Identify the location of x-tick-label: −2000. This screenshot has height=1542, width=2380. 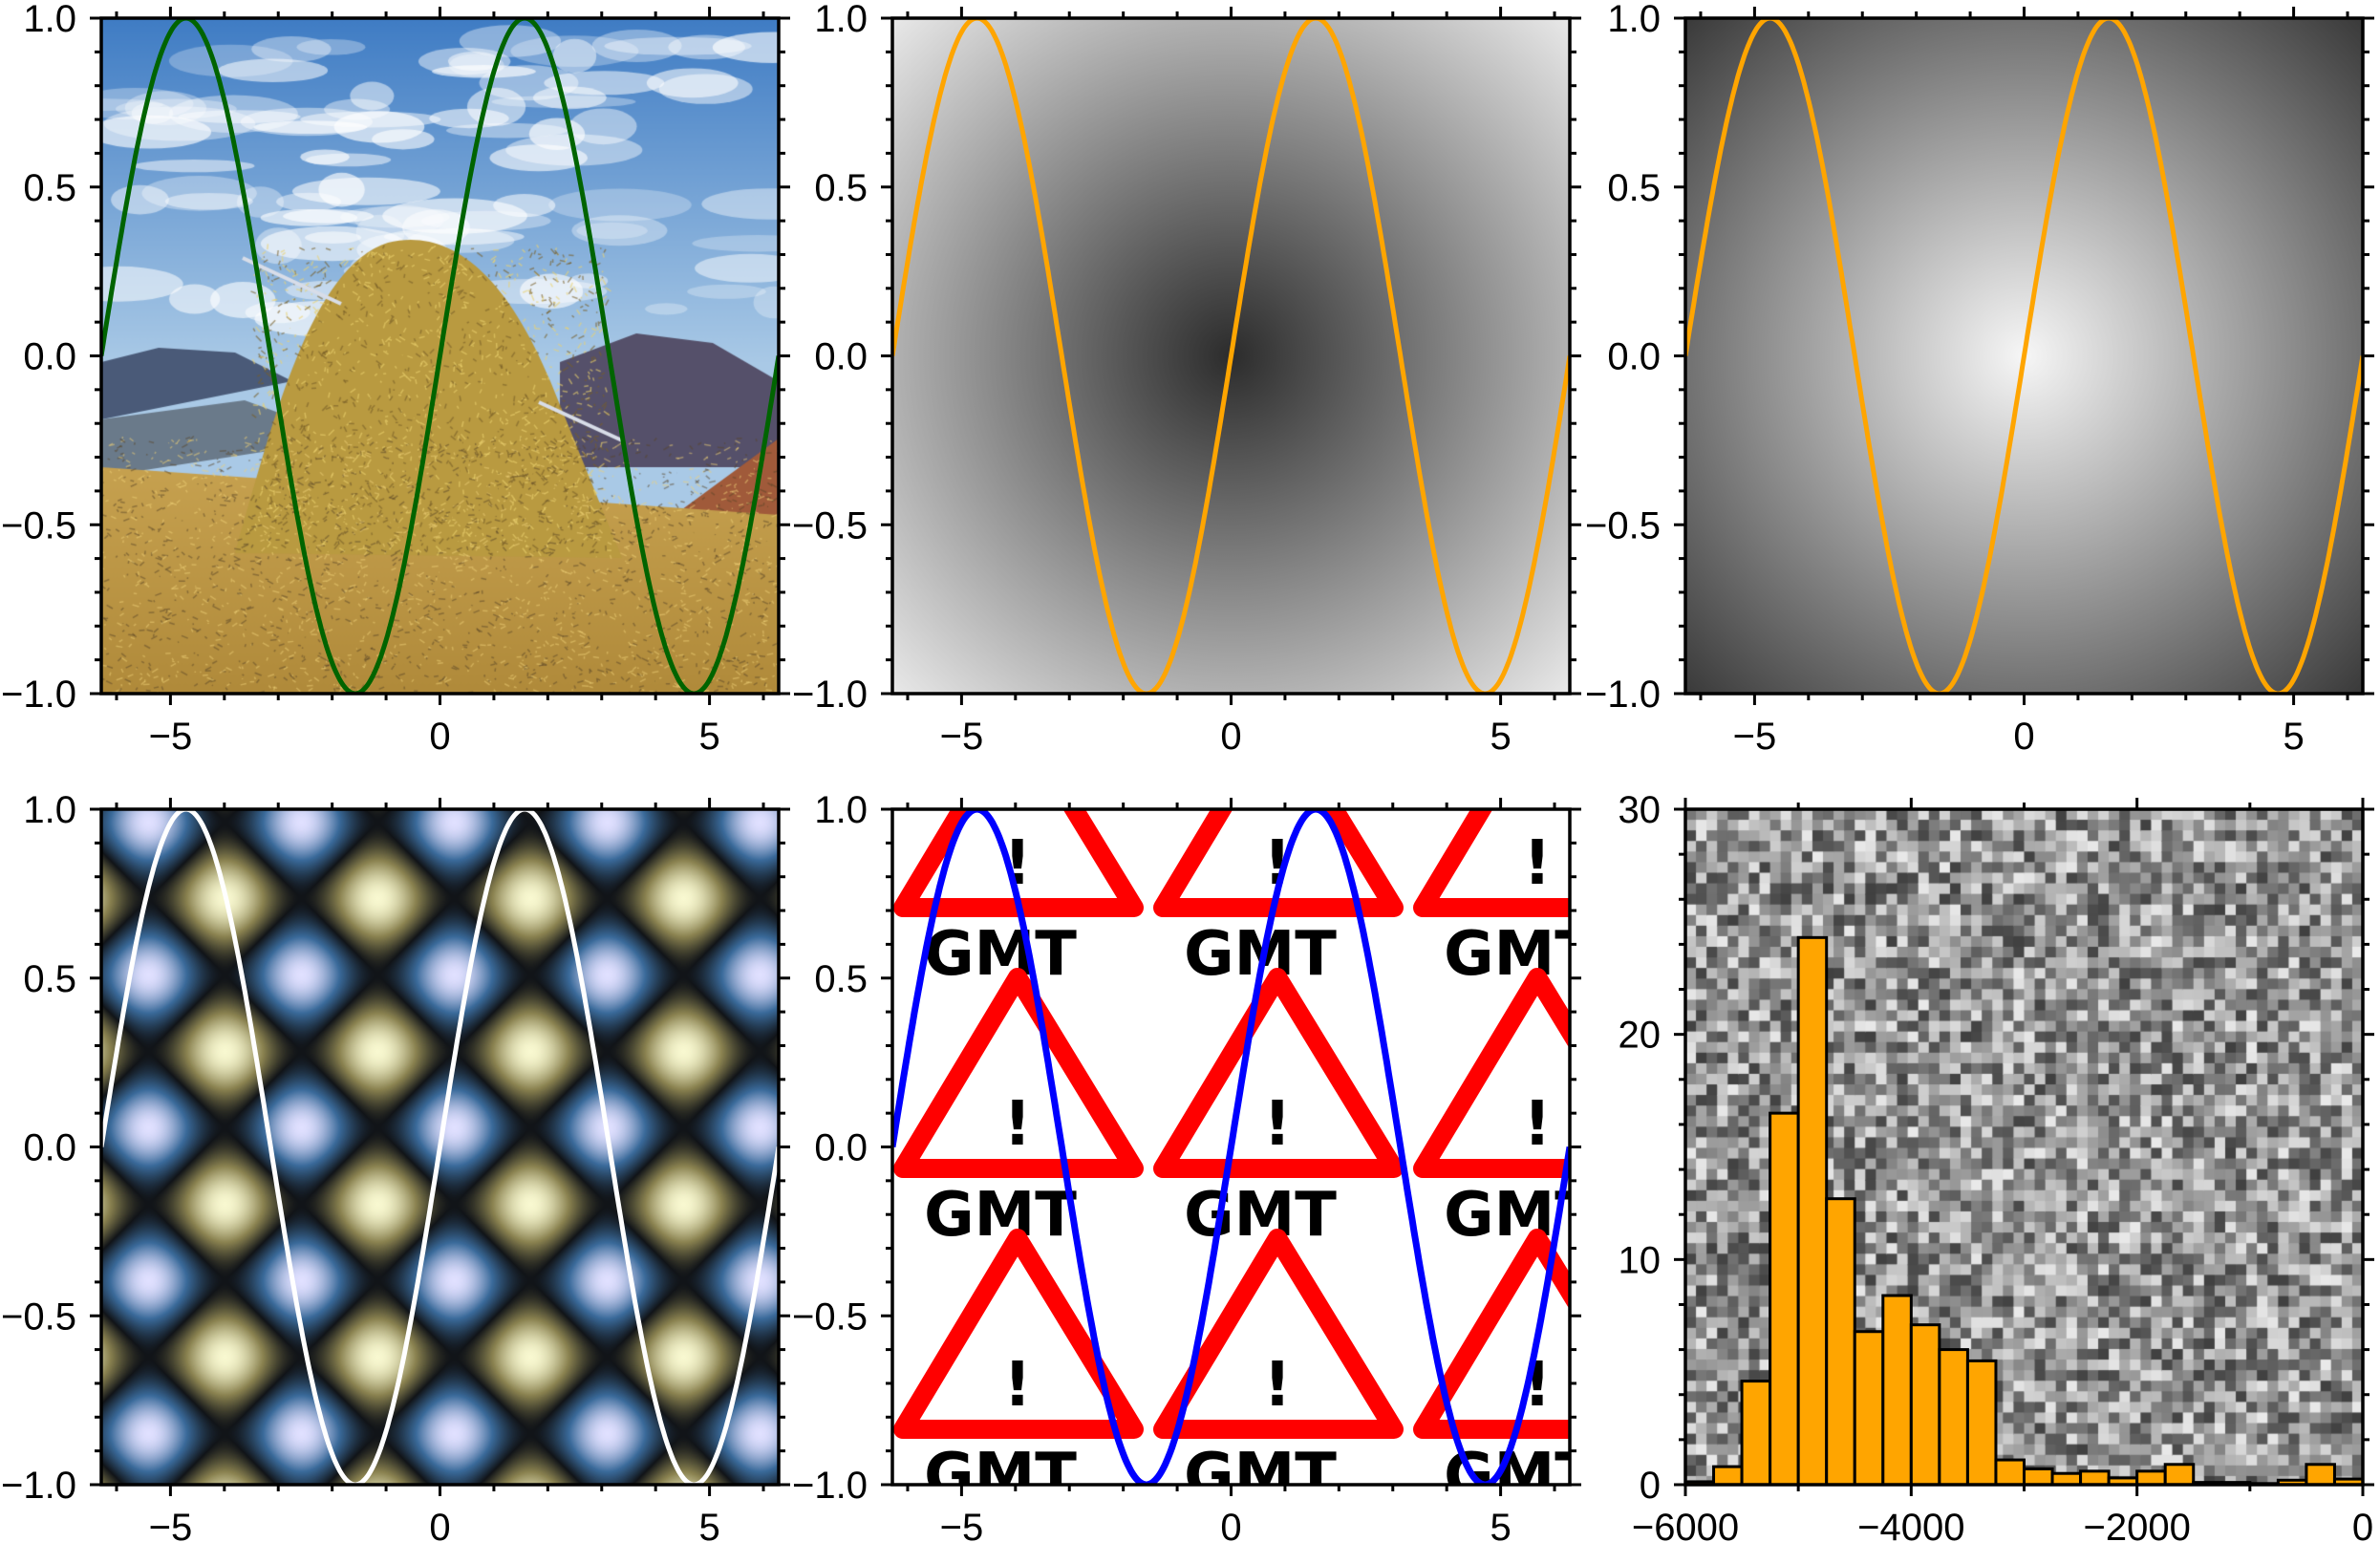
(2136, 1524).